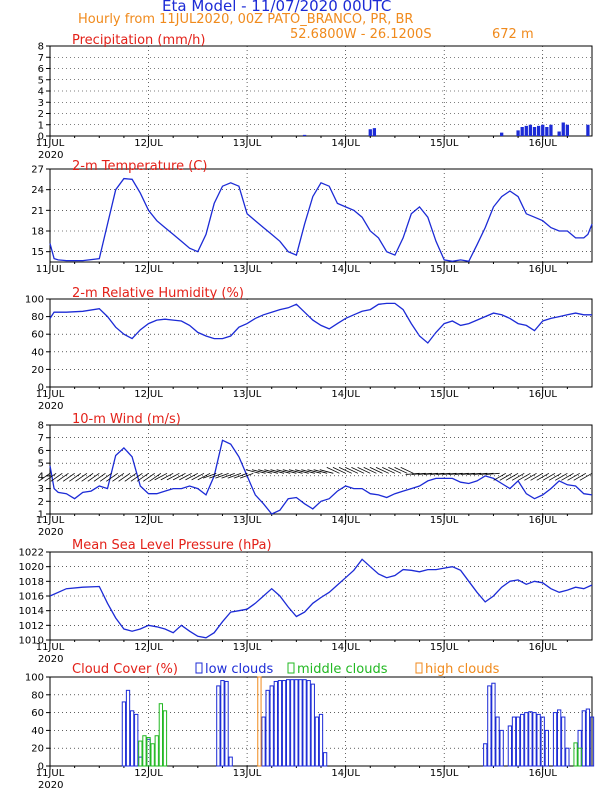 The image size is (612, 792). Describe the element at coordinates (31, 611) in the screenshot. I see `y-tick-label: 1014` at that location.